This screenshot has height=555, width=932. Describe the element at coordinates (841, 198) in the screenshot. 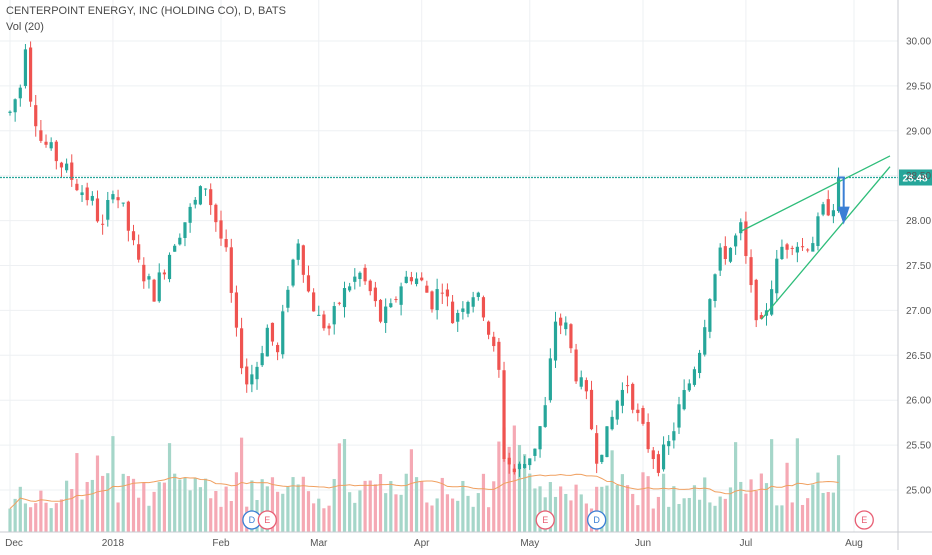

I see `arrow-icon` at that location.